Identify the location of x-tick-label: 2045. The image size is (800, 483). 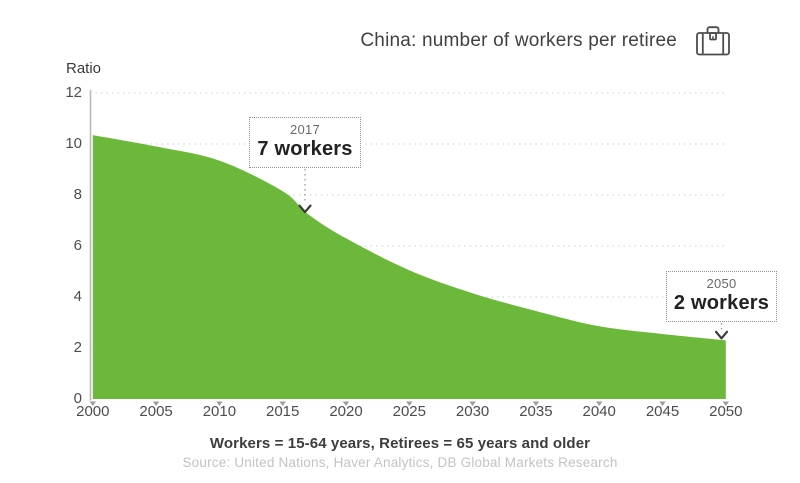
(662, 411).